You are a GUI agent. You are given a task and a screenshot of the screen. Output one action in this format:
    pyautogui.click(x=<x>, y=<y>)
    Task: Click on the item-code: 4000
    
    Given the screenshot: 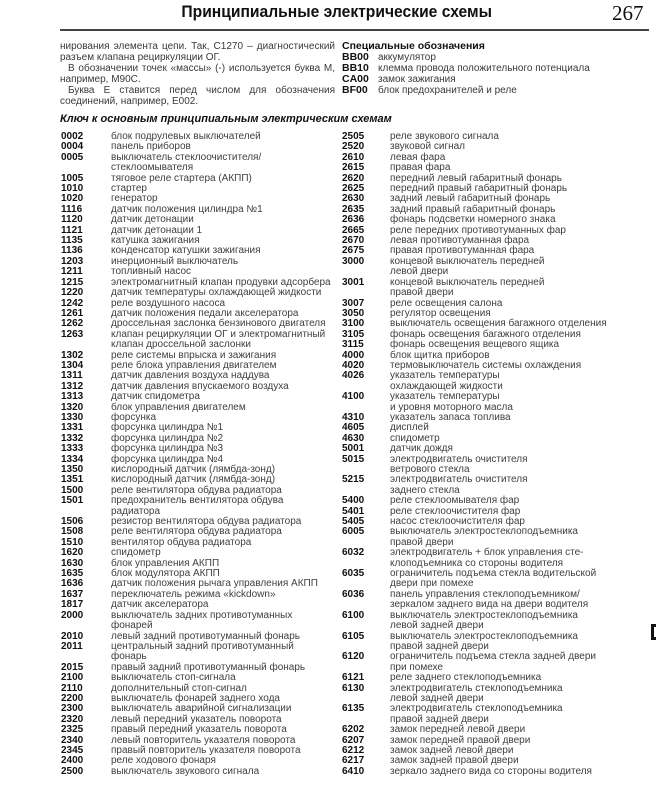 What is the action you would take?
    pyautogui.click(x=353, y=355)
    